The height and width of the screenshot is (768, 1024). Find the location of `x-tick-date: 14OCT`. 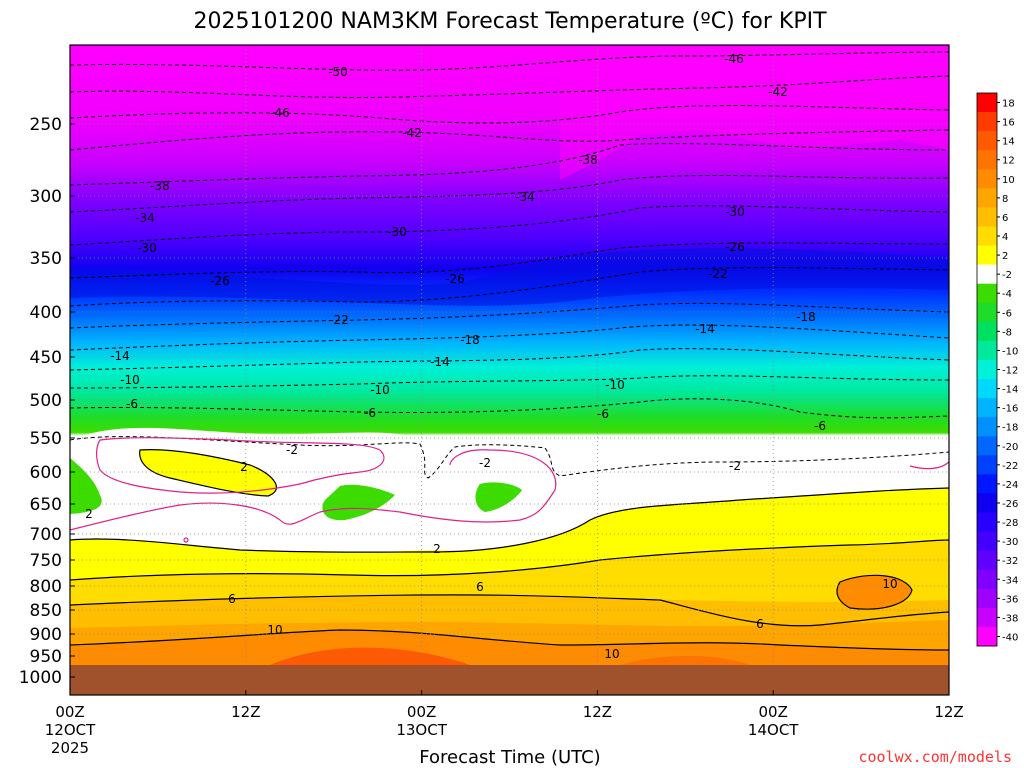

x-tick-date: 14OCT is located at coordinates (773, 730).